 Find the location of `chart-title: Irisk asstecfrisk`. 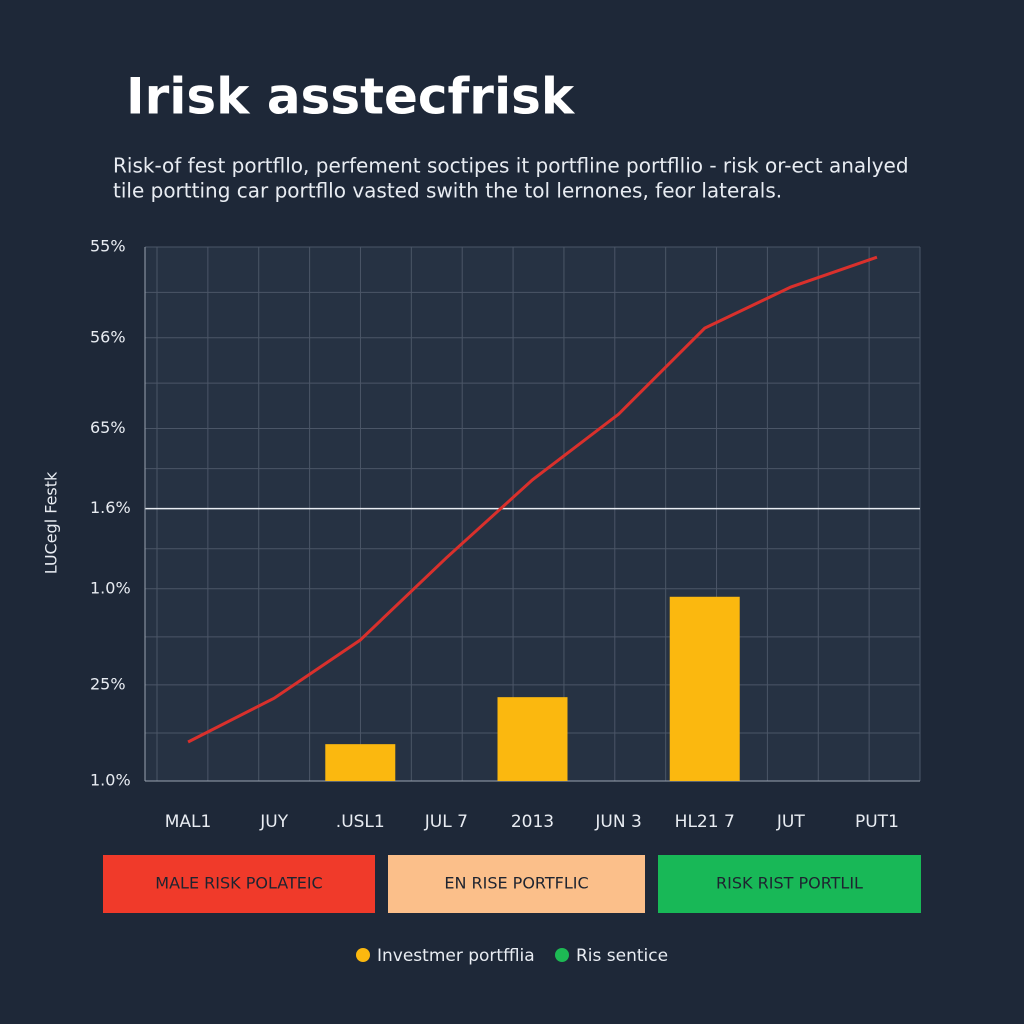

chart-title: Irisk asstecfrisk is located at coordinates (351, 97).